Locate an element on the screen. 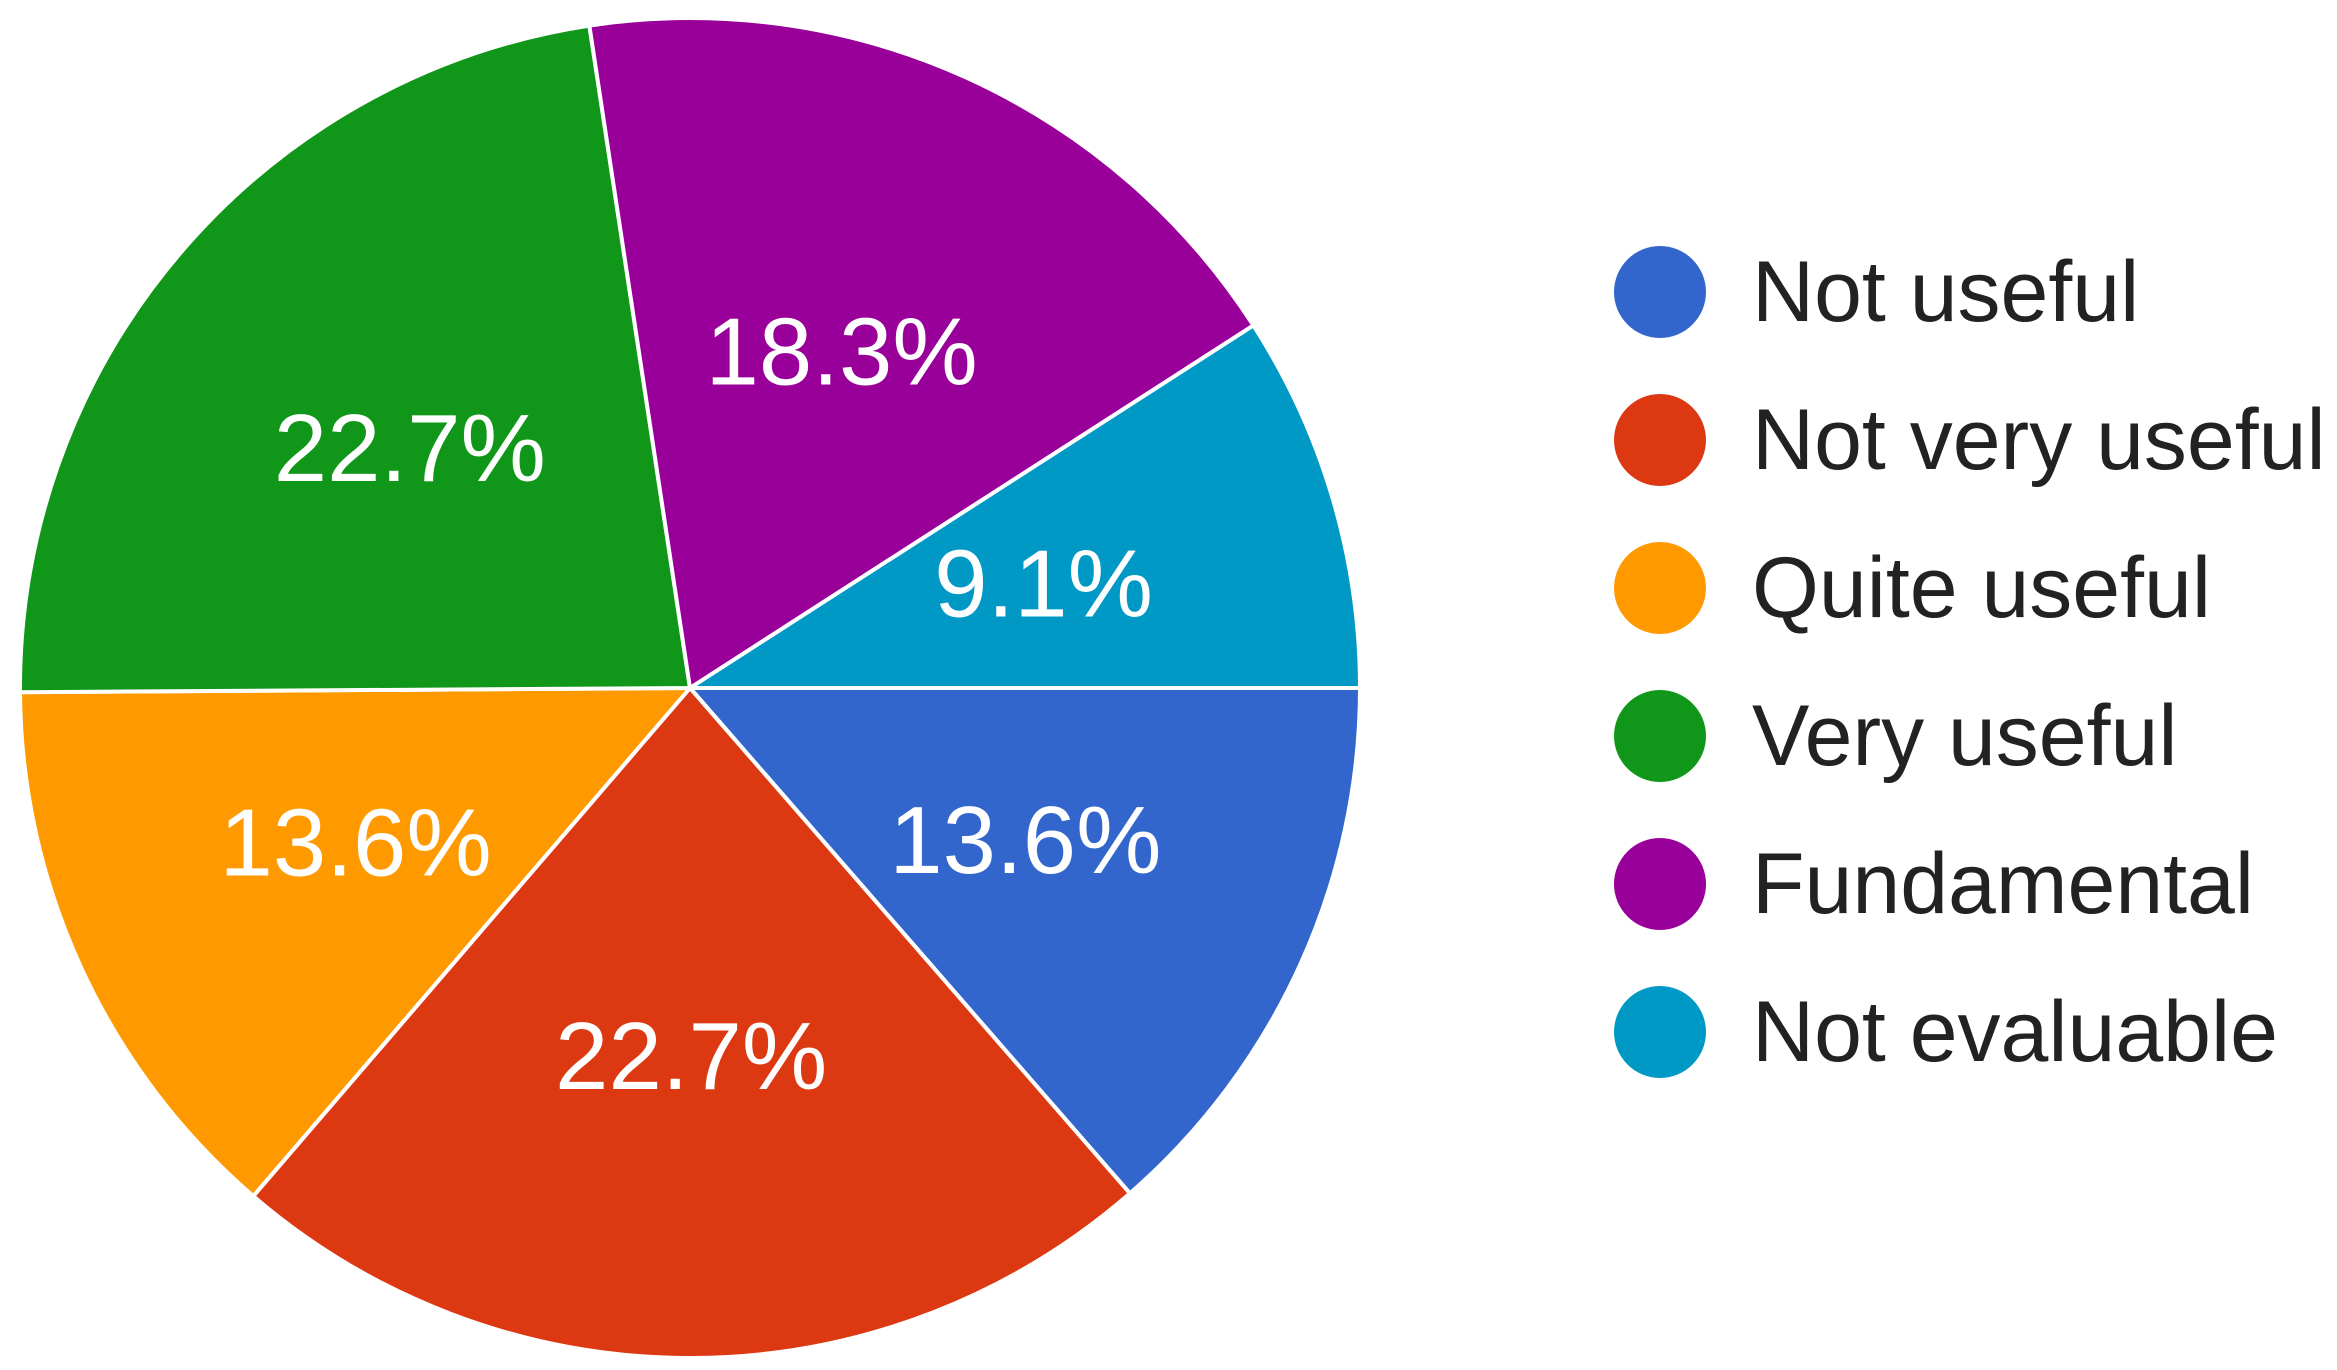  legend-label: Not evaluable is located at coordinates (2015, 1032).